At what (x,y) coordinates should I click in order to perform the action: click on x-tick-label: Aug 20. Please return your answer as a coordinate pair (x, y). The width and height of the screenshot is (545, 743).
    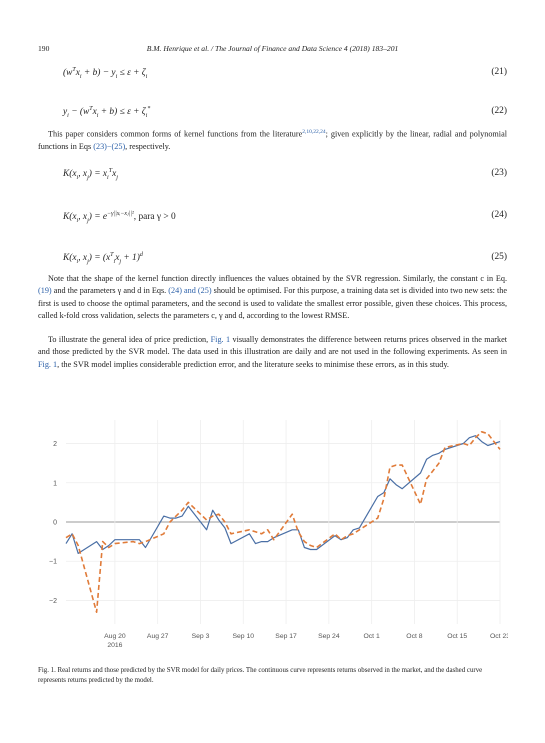
    Looking at the image, I should click on (115, 636).